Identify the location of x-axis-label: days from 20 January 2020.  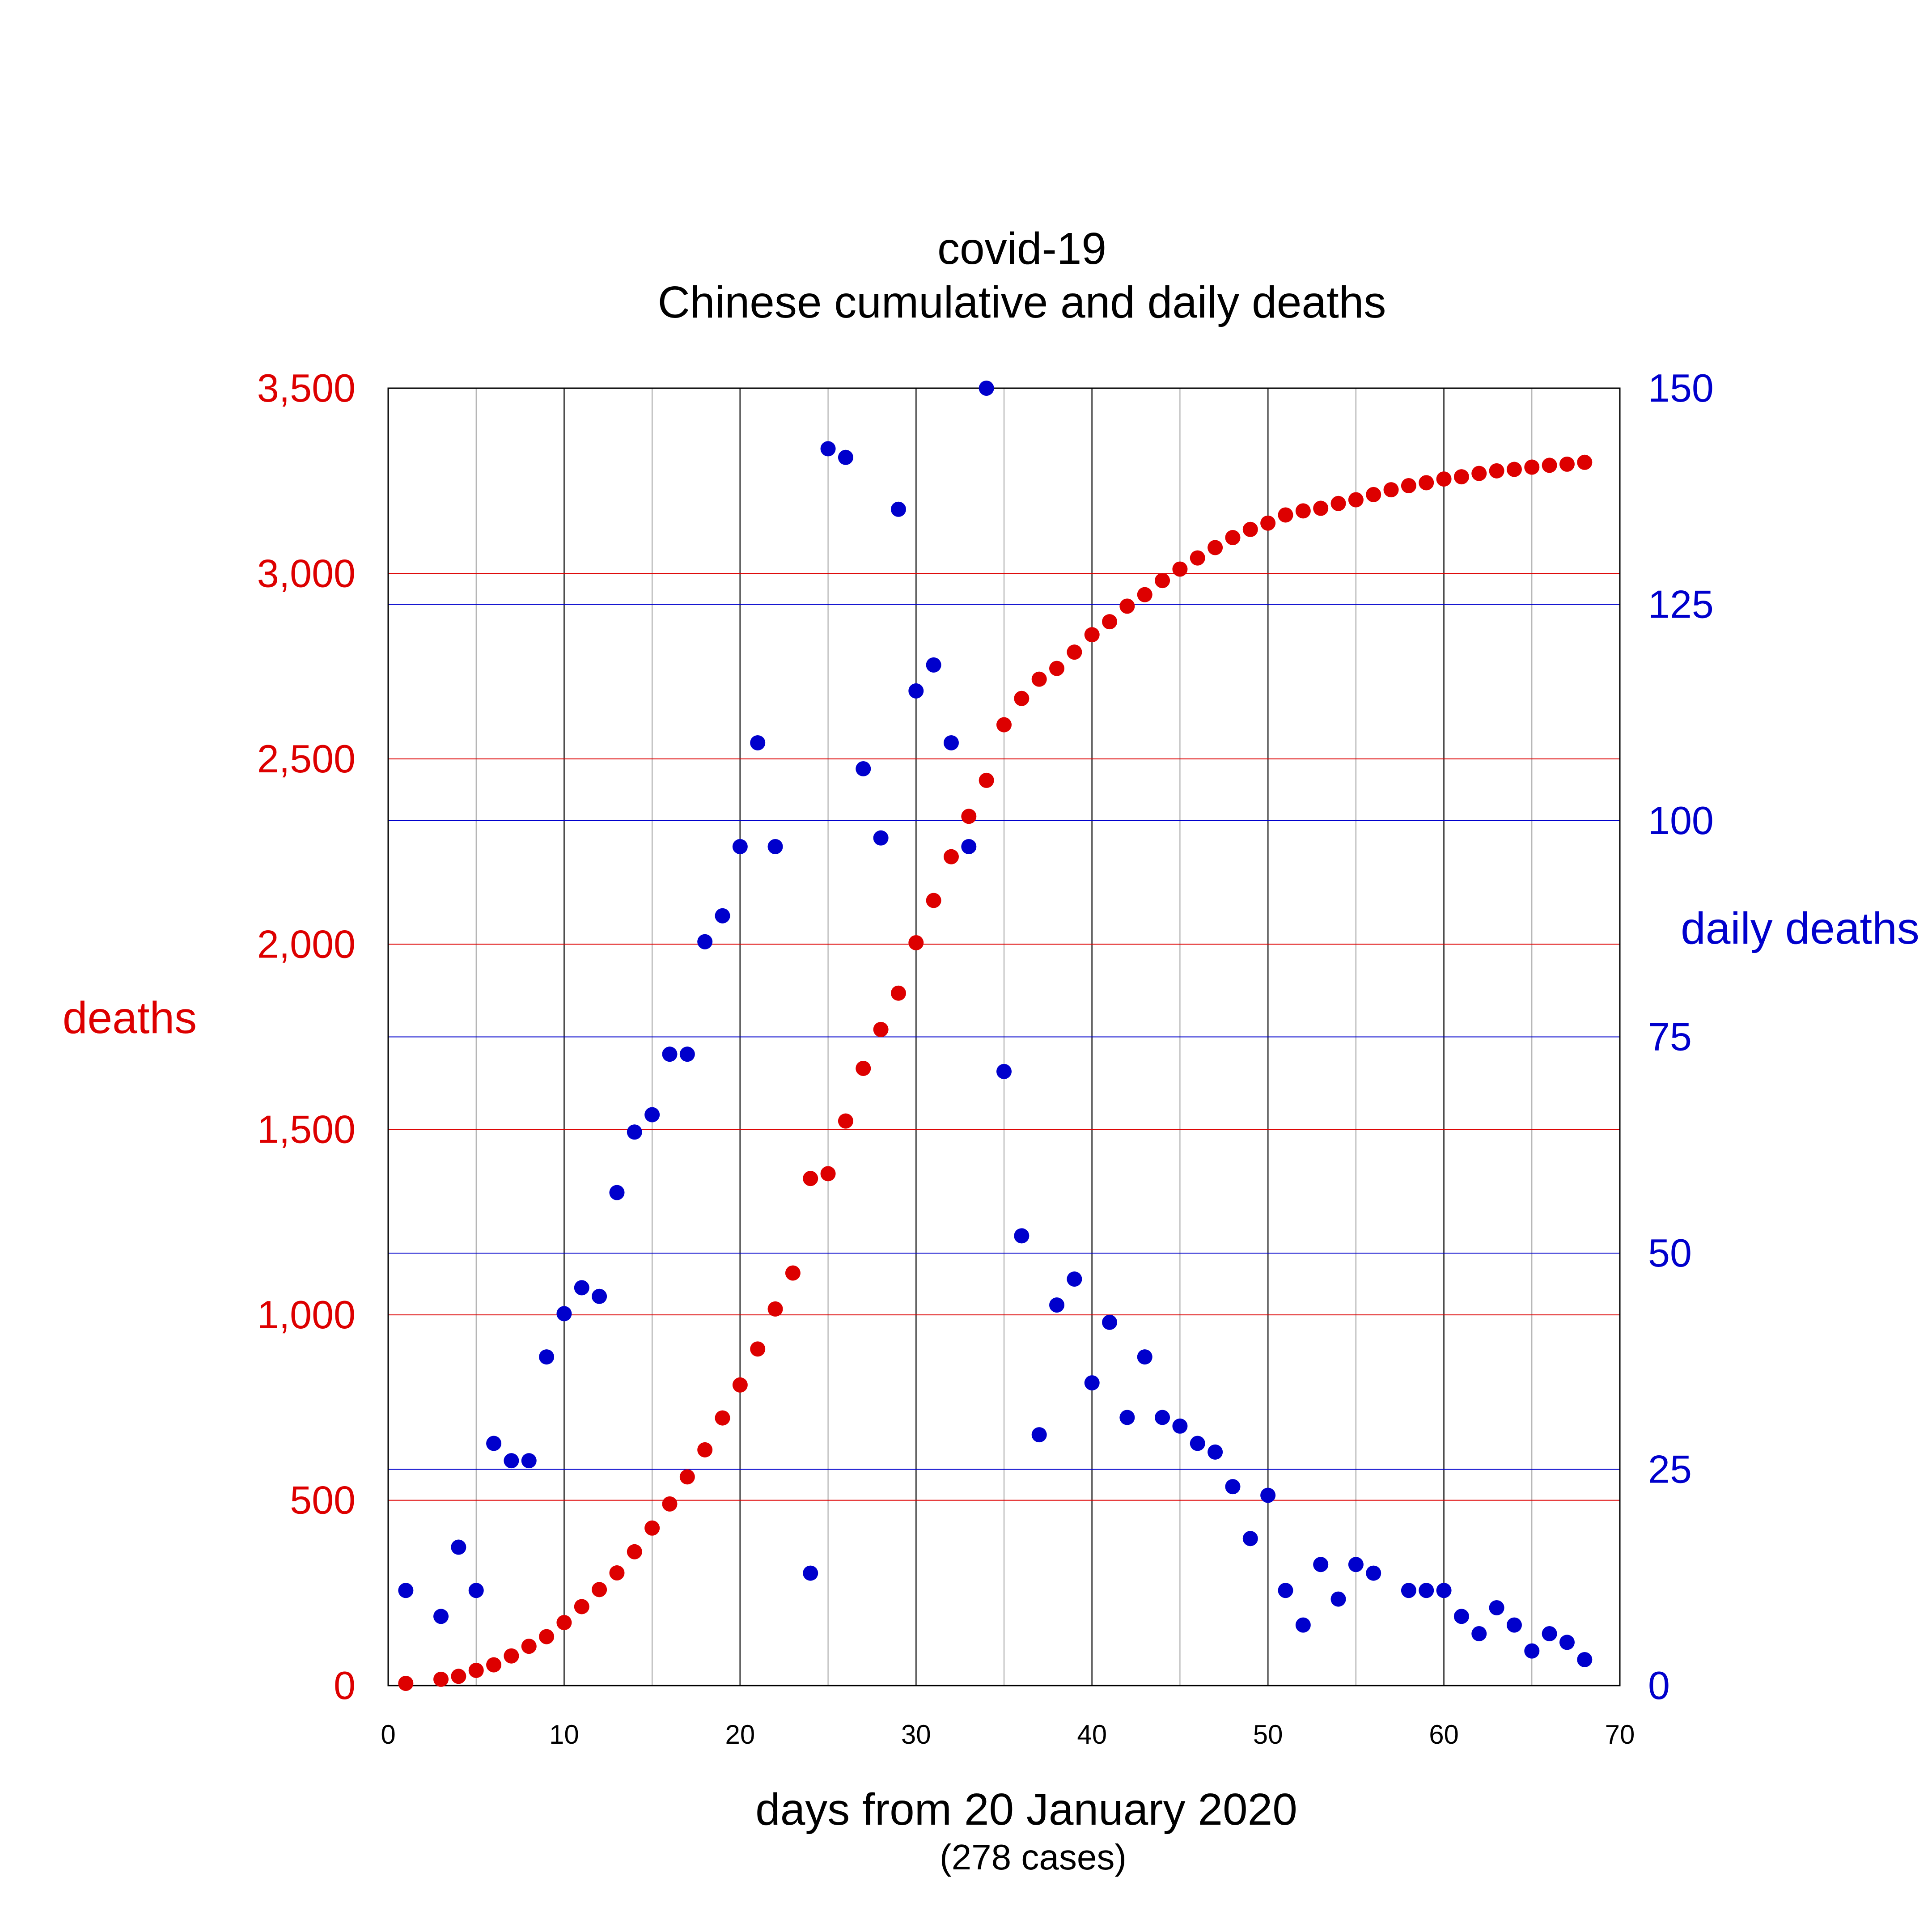
(1026, 1809).